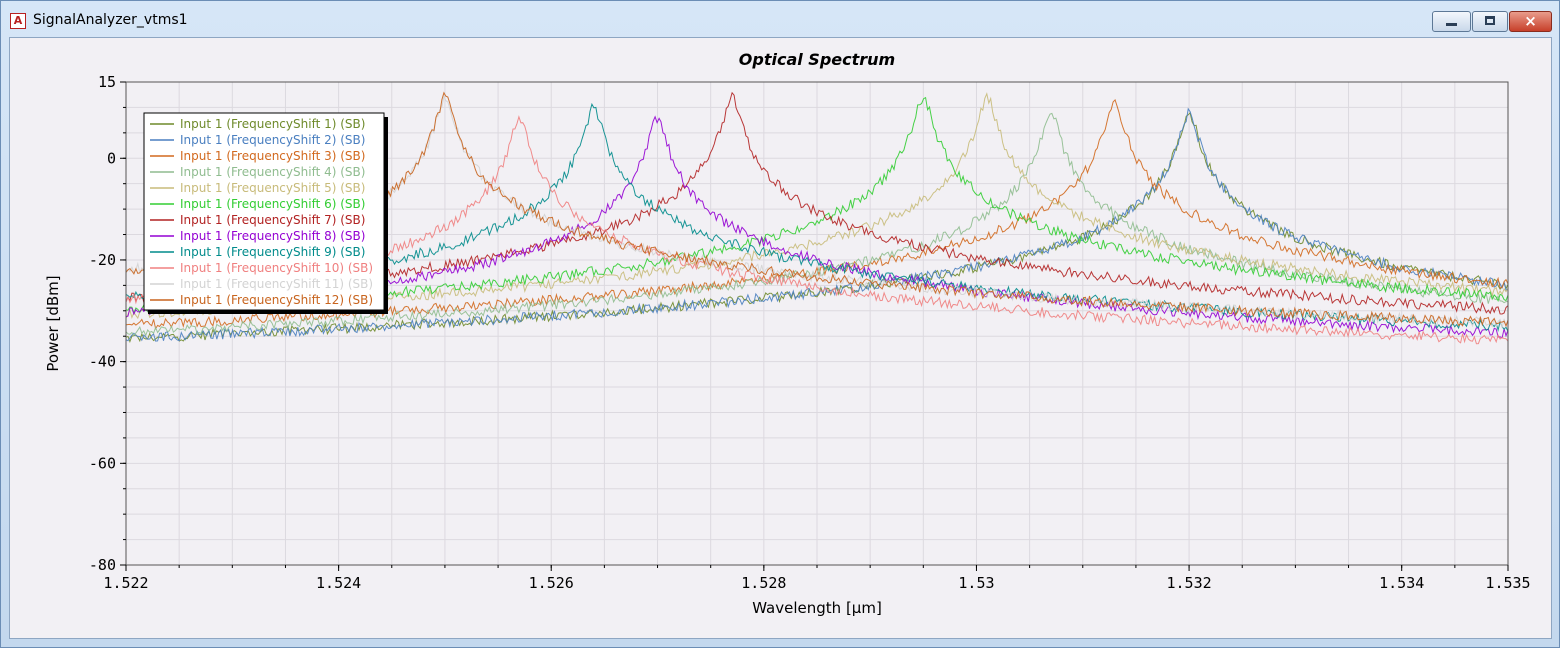 This screenshot has width=1560, height=648. I want to click on y-tick-label: -20, so click(102, 260).